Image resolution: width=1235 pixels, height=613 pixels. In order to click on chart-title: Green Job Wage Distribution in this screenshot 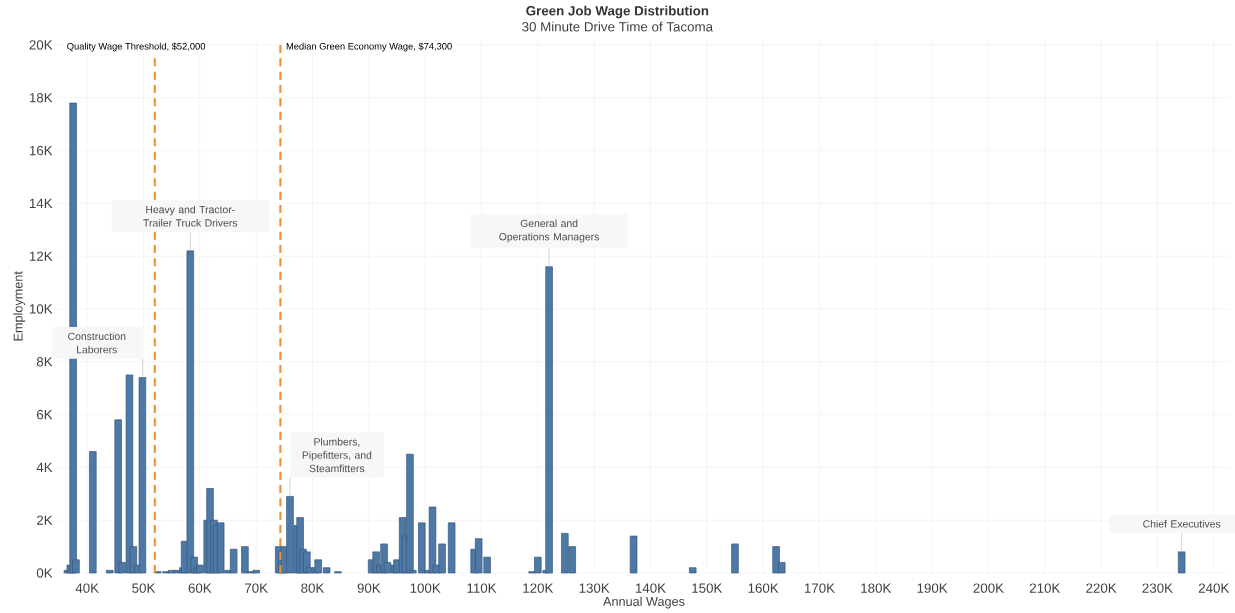, I will do `click(617, 12)`.